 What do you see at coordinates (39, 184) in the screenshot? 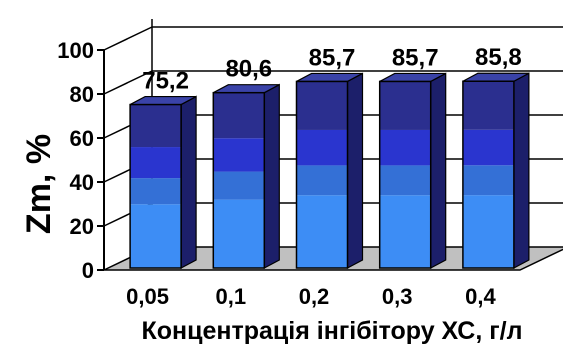
I see `y-axis-title: Zm, %` at bounding box center [39, 184].